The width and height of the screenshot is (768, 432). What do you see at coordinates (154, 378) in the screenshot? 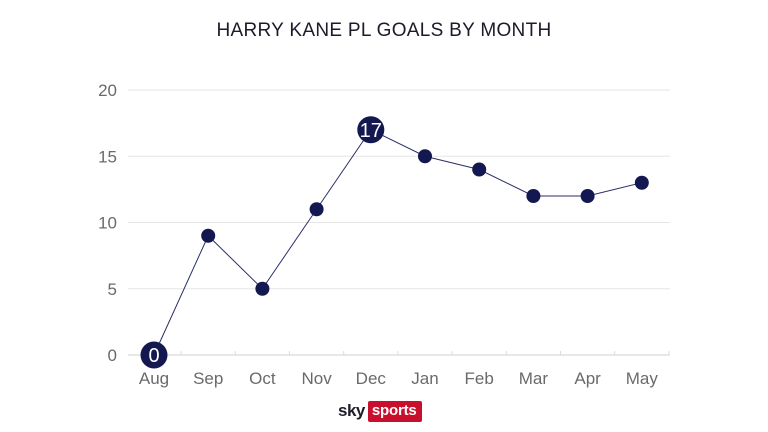
I see `x-tick-label-aug: Aug` at bounding box center [154, 378].